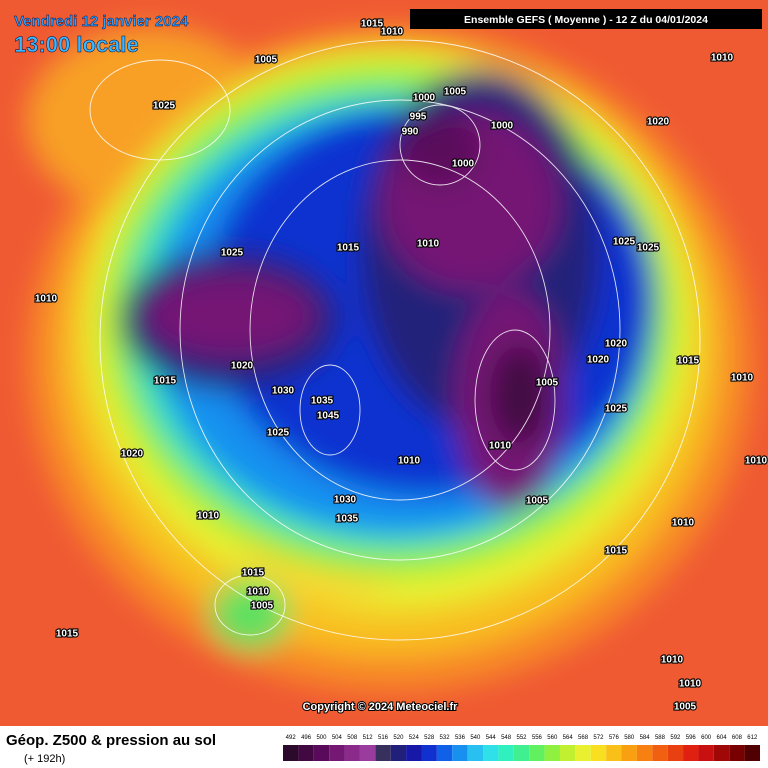 This screenshot has height=768, width=768. Describe the element at coordinates (706, 738) in the screenshot. I see `scale-label: 600` at that location.